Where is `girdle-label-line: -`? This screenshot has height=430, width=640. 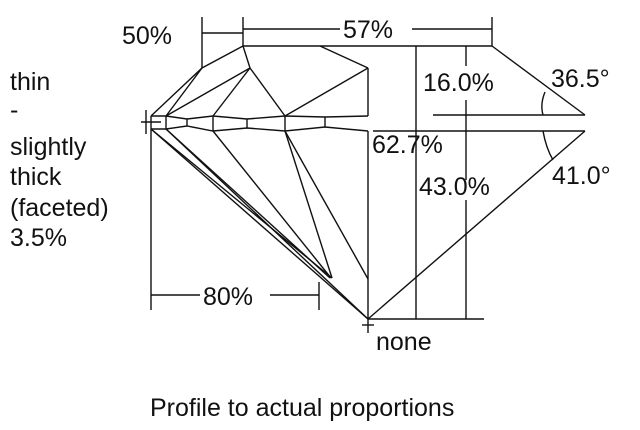
girdle-label-line: - is located at coordinates (14, 110).